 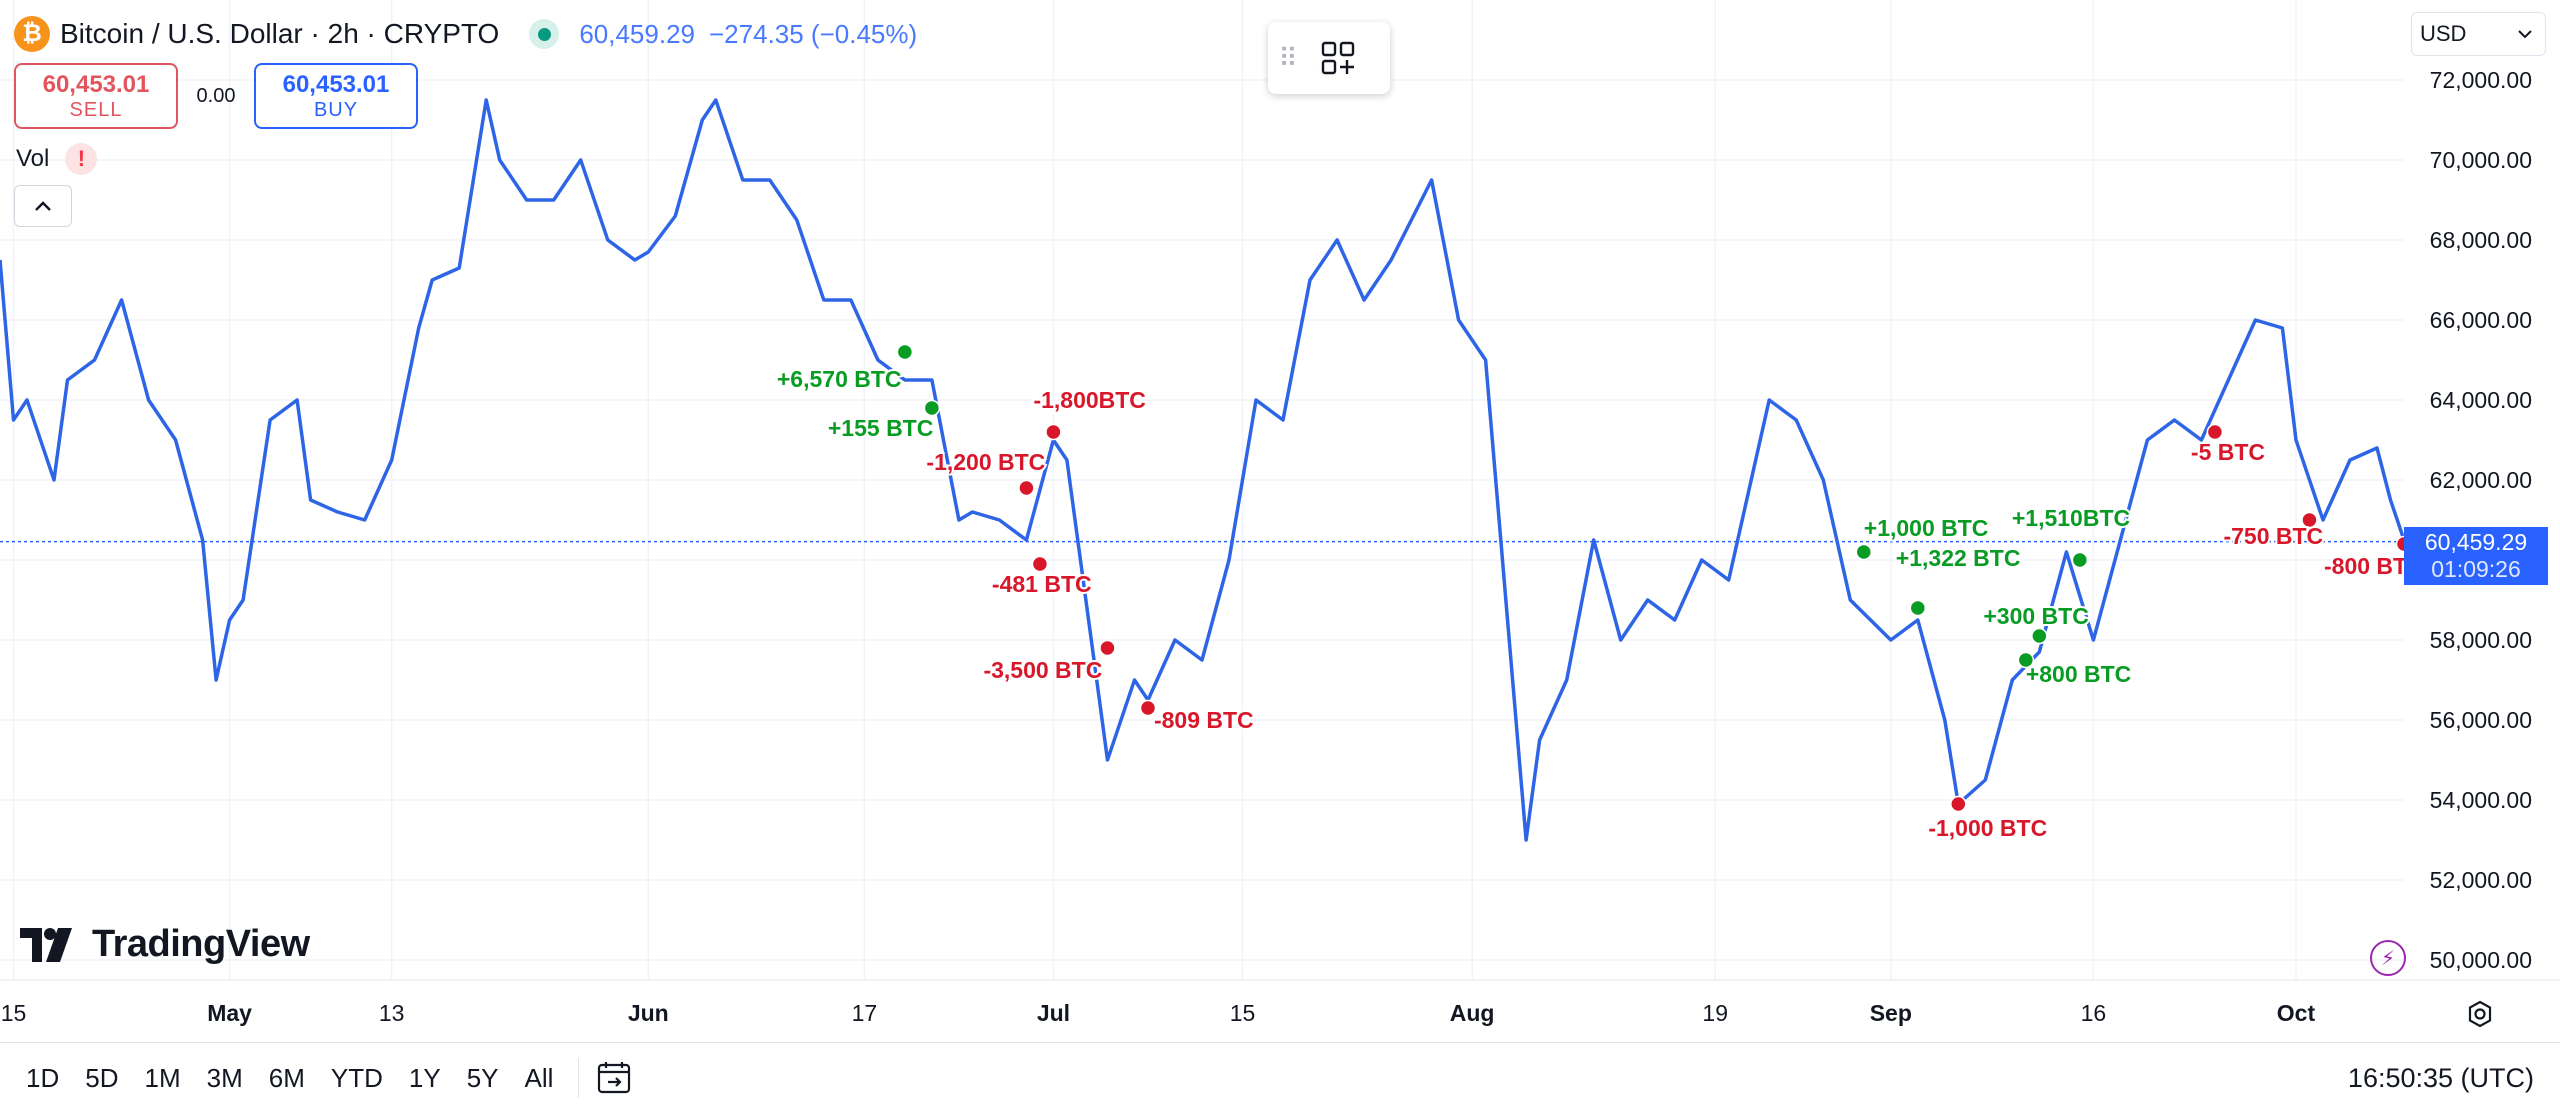 What do you see at coordinates (2481, 960) in the screenshot?
I see `y-tick-label: 50,000.00` at bounding box center [2481, 960].